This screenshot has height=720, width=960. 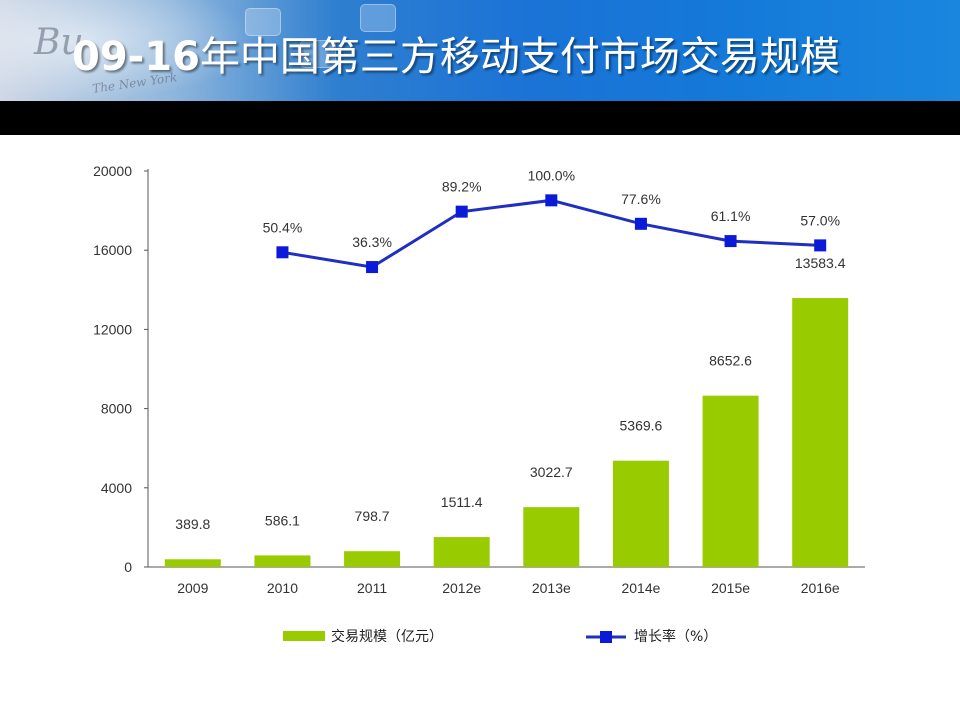 What do you see at coordinates (116, 488) in the screenshot?
I see `y-tick-label: 4000` at bounding box center [116, 488].